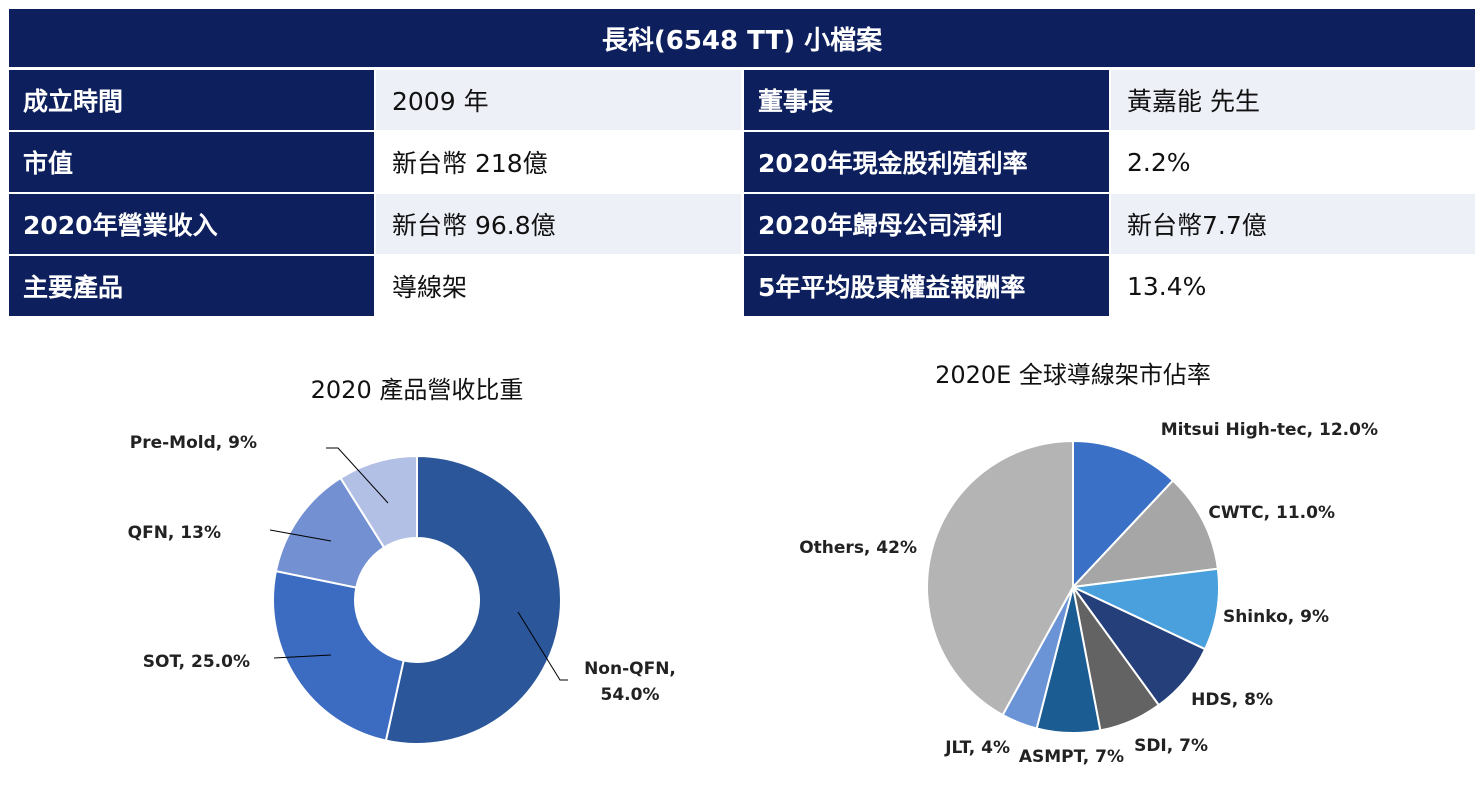  What do you see at coordinates (630, 682) in the screenshot?
I see `label-non-qfn: Non-QFN, 54.0%` at bounding box center [630, 682].